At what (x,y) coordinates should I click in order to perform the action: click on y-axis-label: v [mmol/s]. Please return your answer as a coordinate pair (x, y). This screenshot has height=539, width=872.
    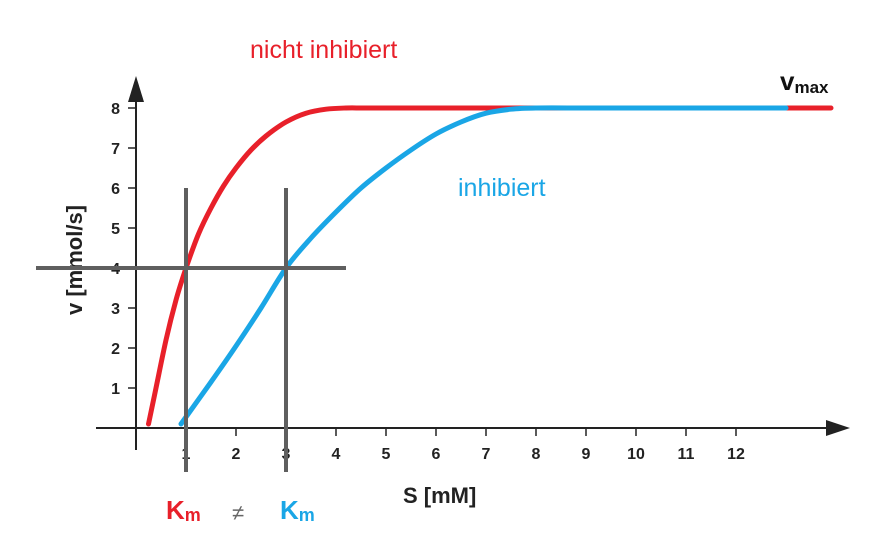
    Looking at the image, I should click on (74, 260).